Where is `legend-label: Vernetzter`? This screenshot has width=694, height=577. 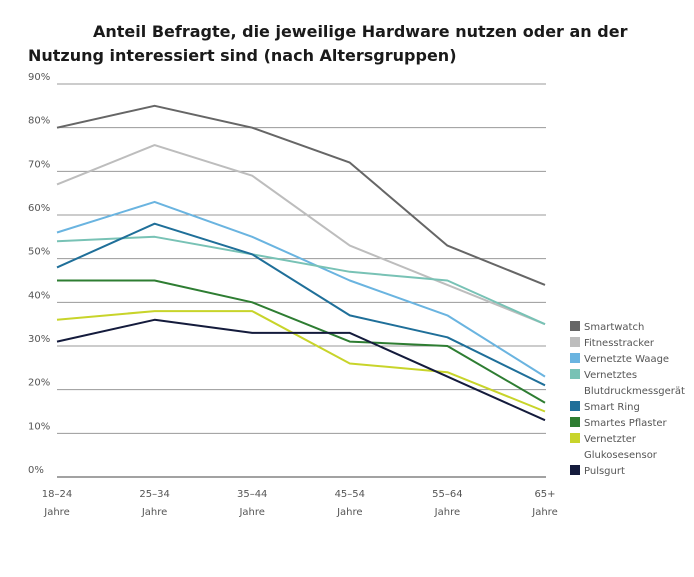 legend-label: Vernetzter is located at coordinates (610, 439).